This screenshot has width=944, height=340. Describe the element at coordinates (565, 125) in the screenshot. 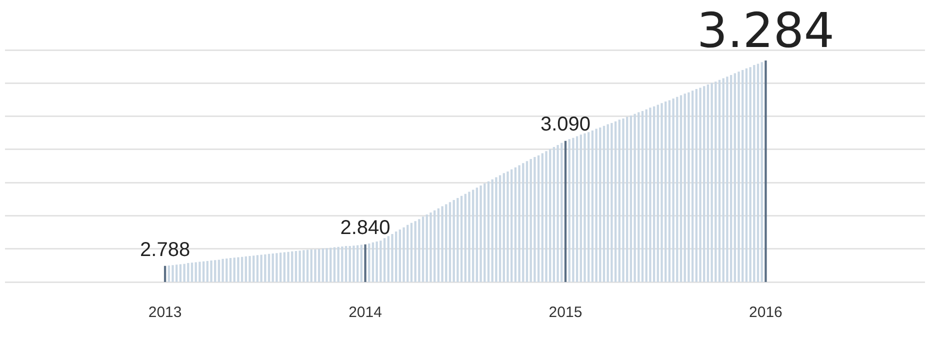

I see `data-label: 3.090` at that location.